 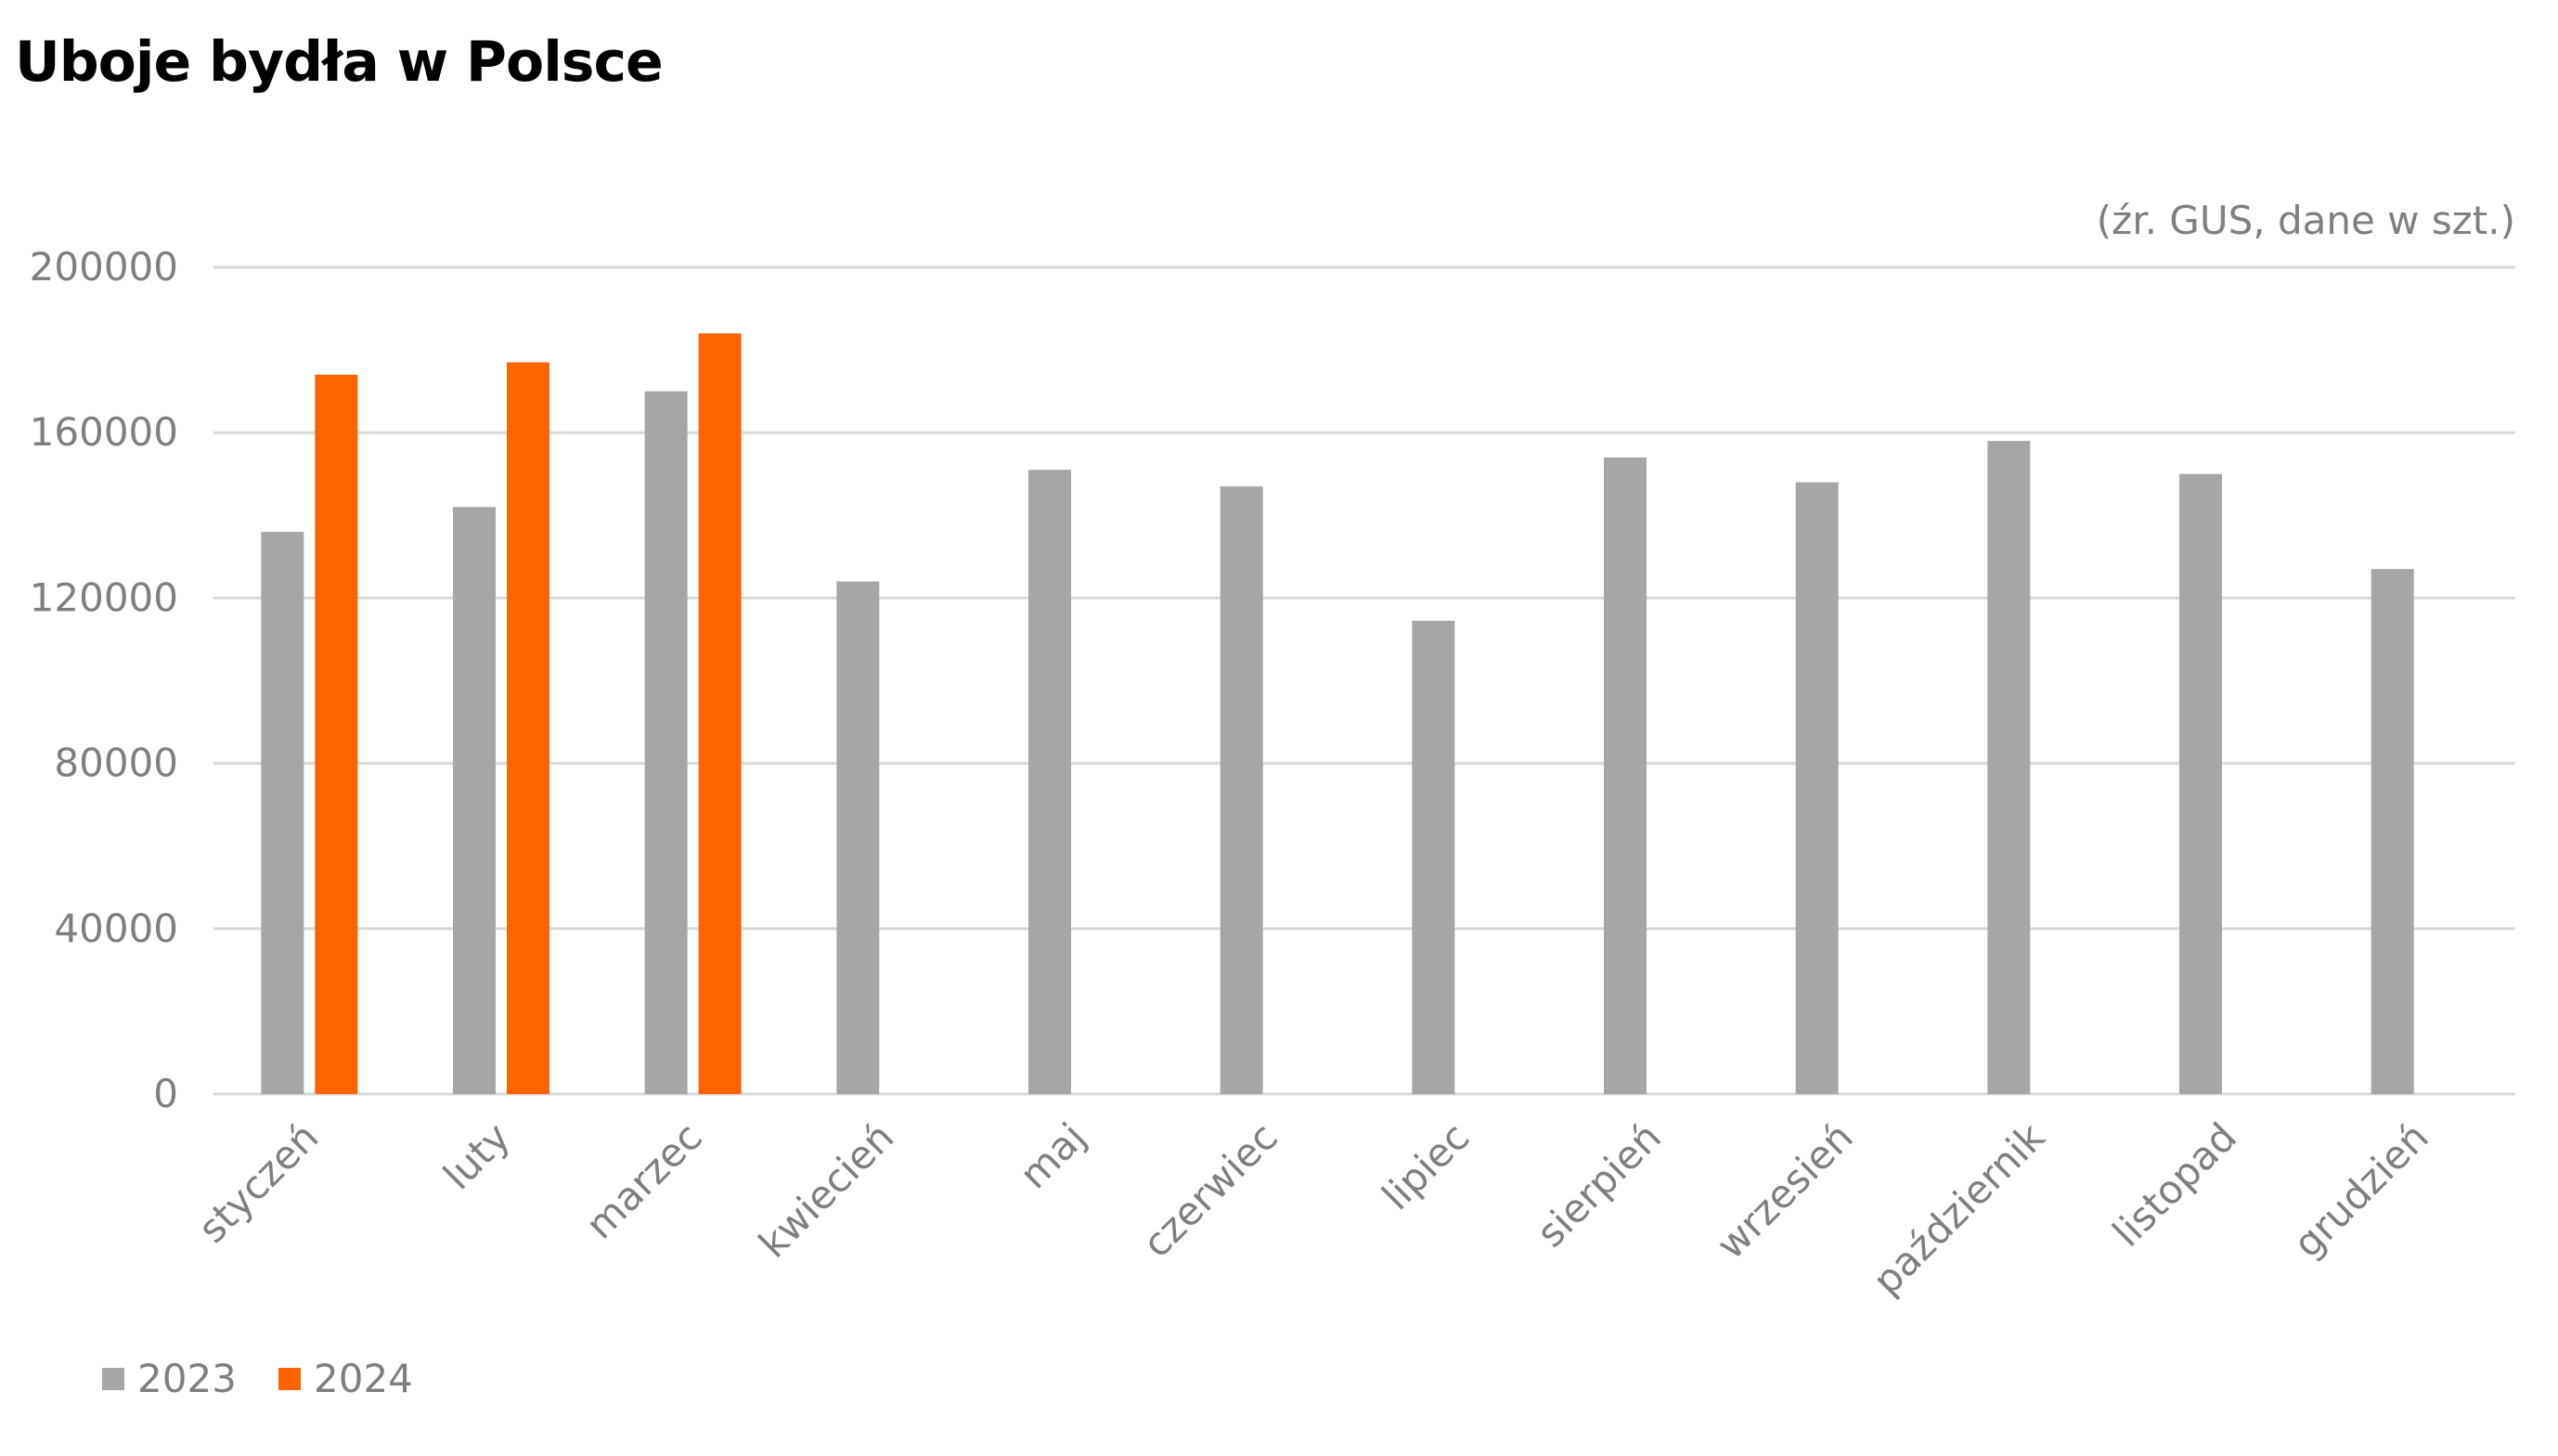 I want to click on legend-swatch-2023, so click(x=113, y=1379).